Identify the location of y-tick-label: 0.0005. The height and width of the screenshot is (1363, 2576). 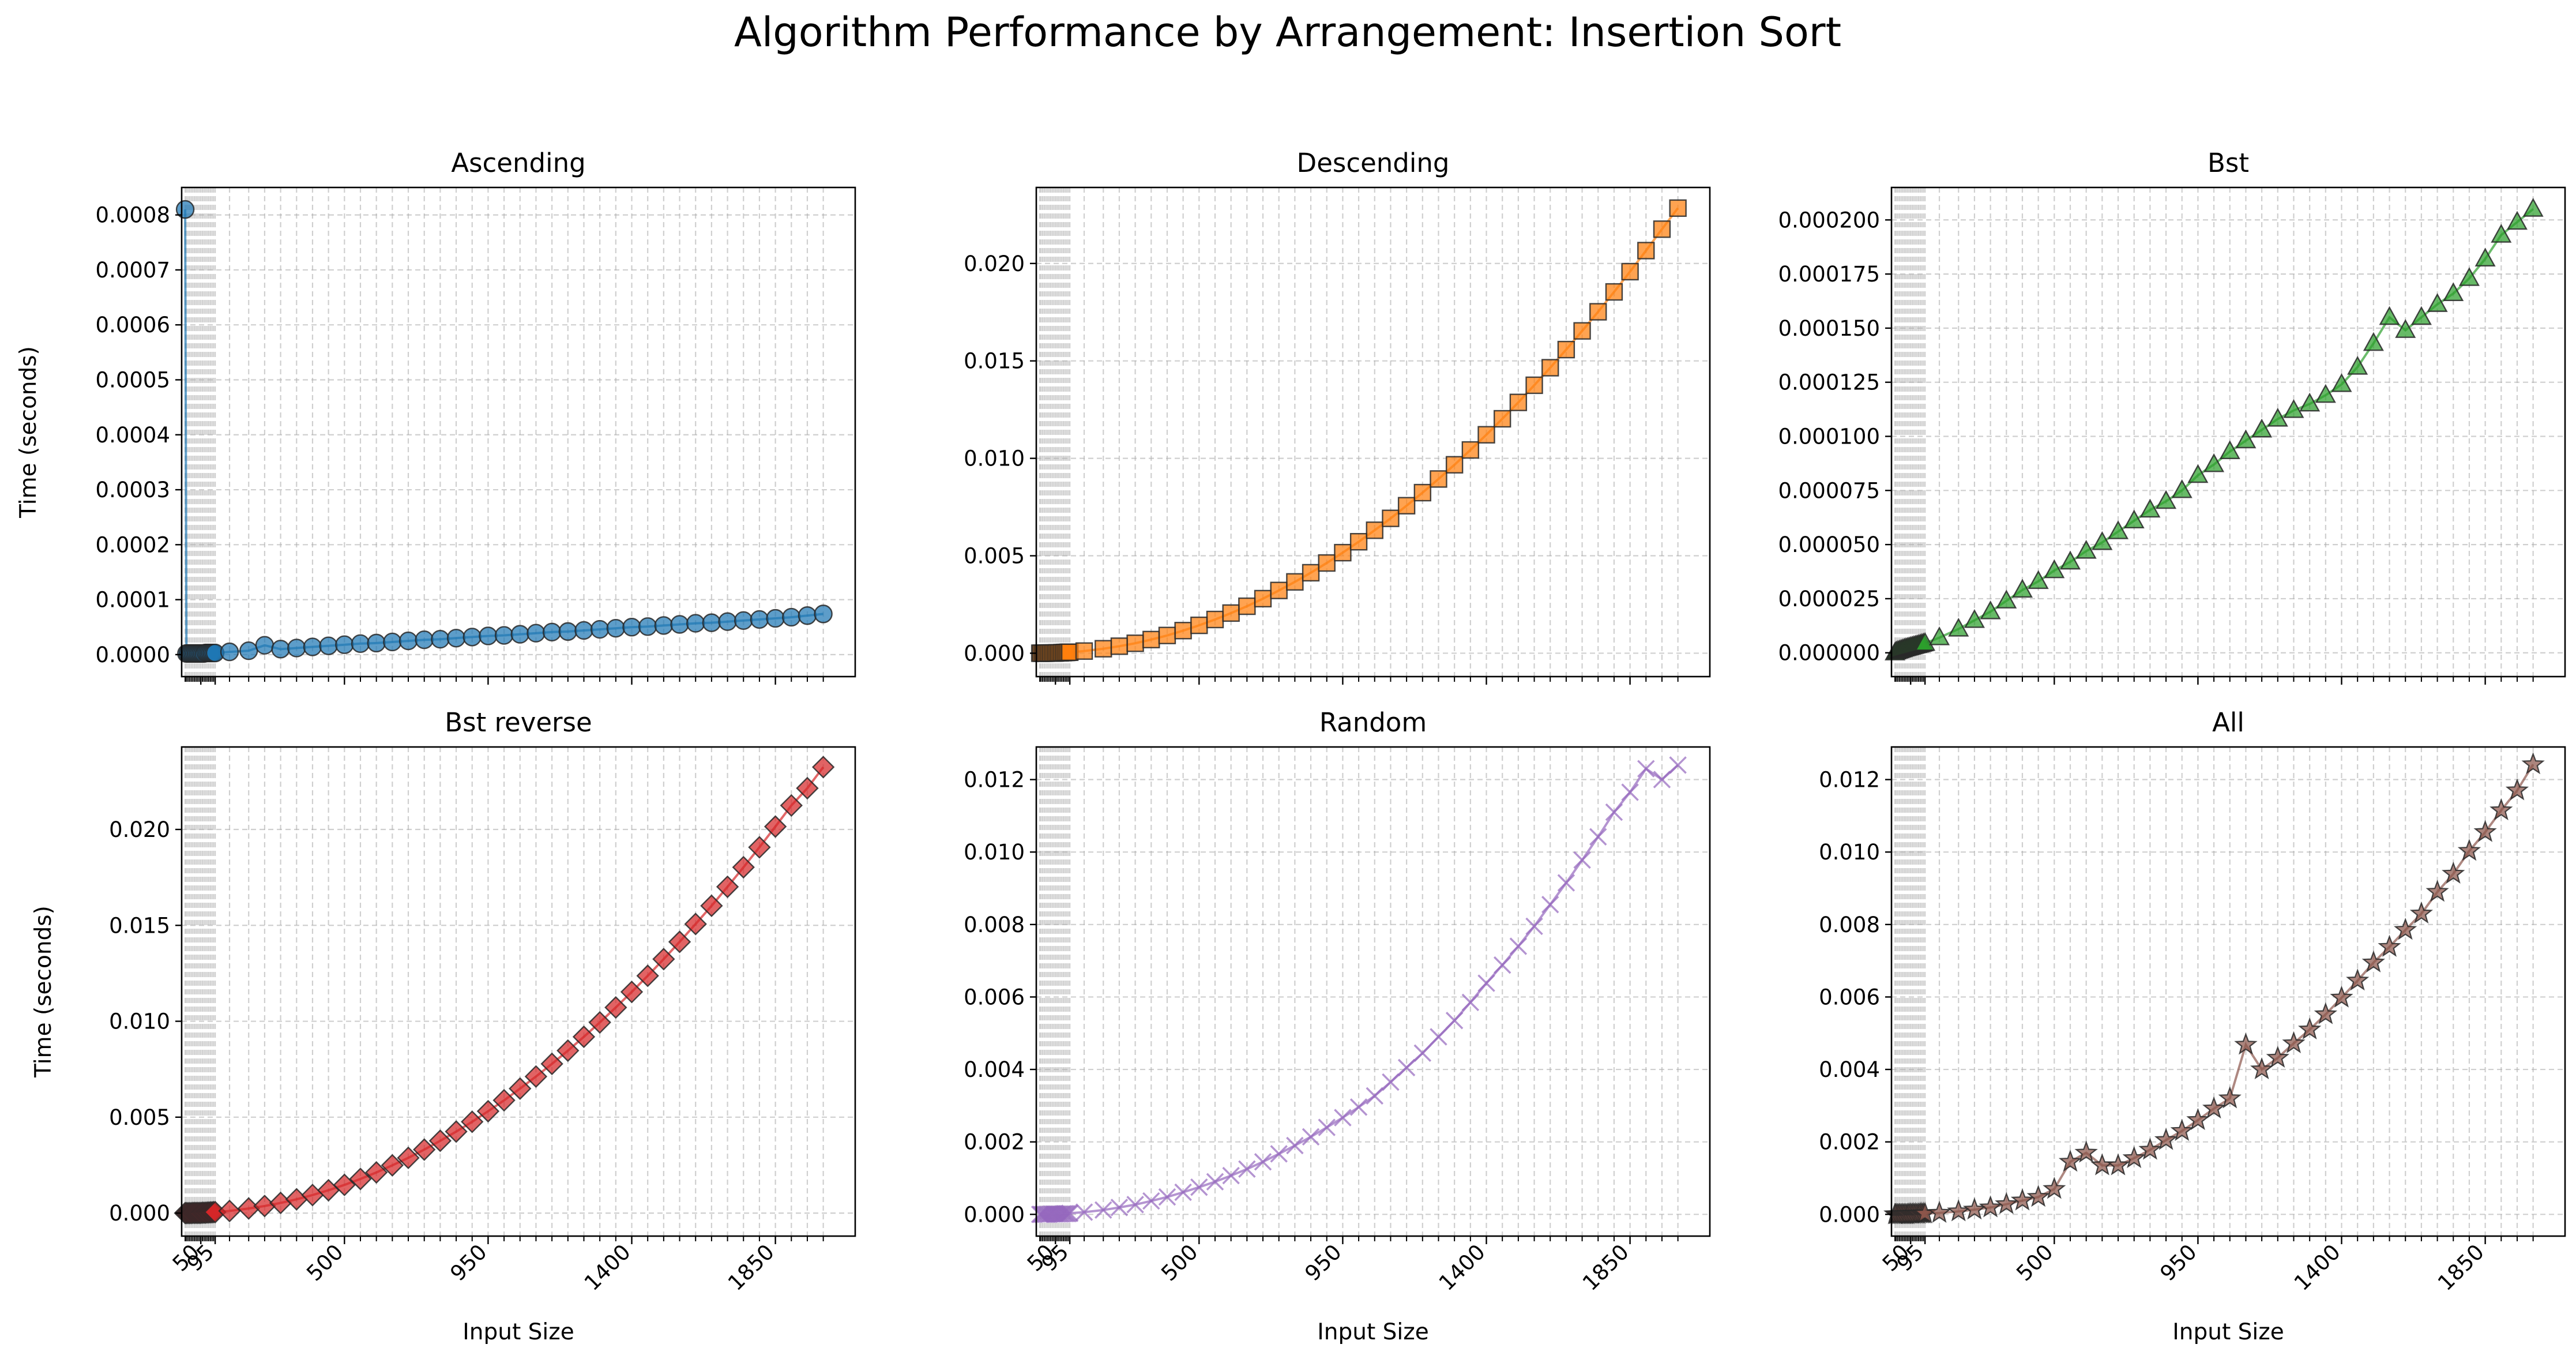
(133, 379).